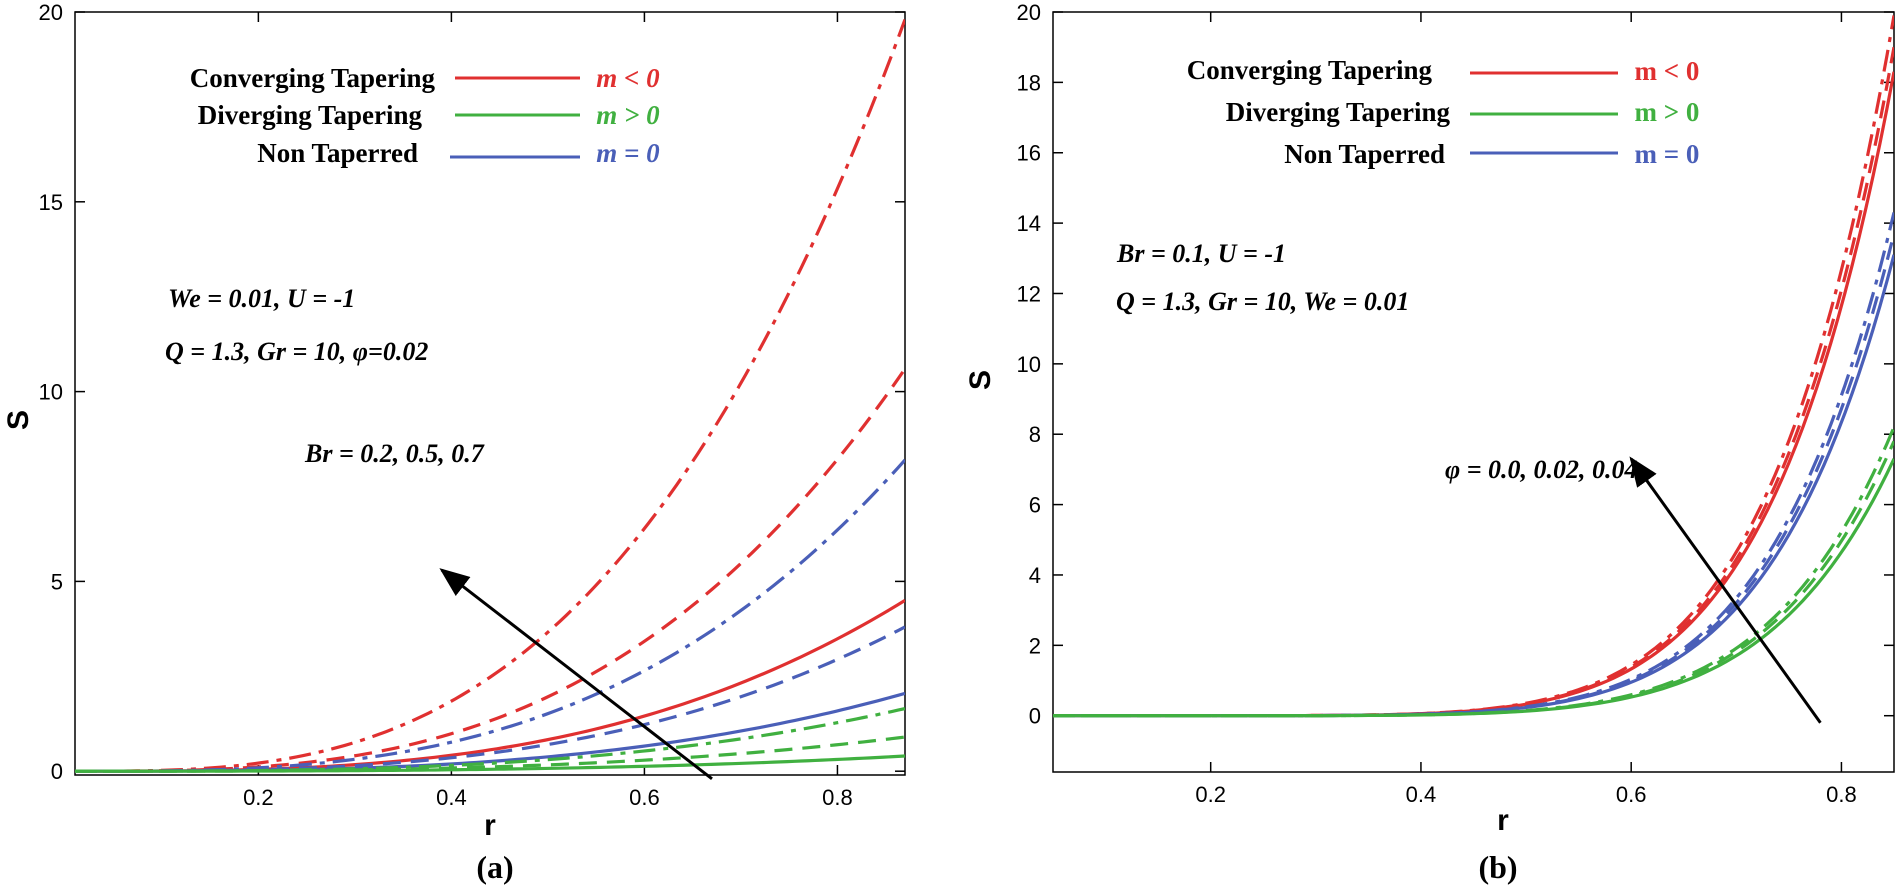  What do you see at coordinates (261, 298) in the screenshot?
I see `panel-a-params-line1: We = 0.01, U = -1` at bounding box center [261, 298].